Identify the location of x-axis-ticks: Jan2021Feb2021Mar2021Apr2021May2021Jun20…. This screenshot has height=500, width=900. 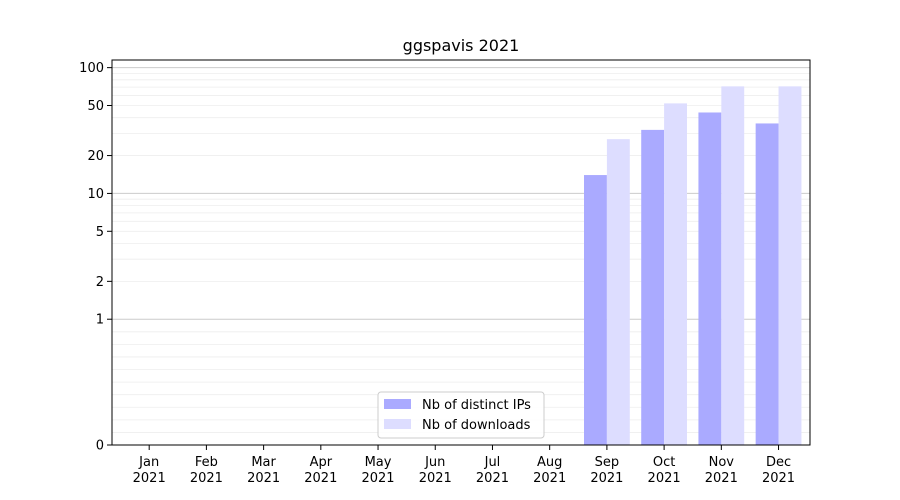
(464, 465).